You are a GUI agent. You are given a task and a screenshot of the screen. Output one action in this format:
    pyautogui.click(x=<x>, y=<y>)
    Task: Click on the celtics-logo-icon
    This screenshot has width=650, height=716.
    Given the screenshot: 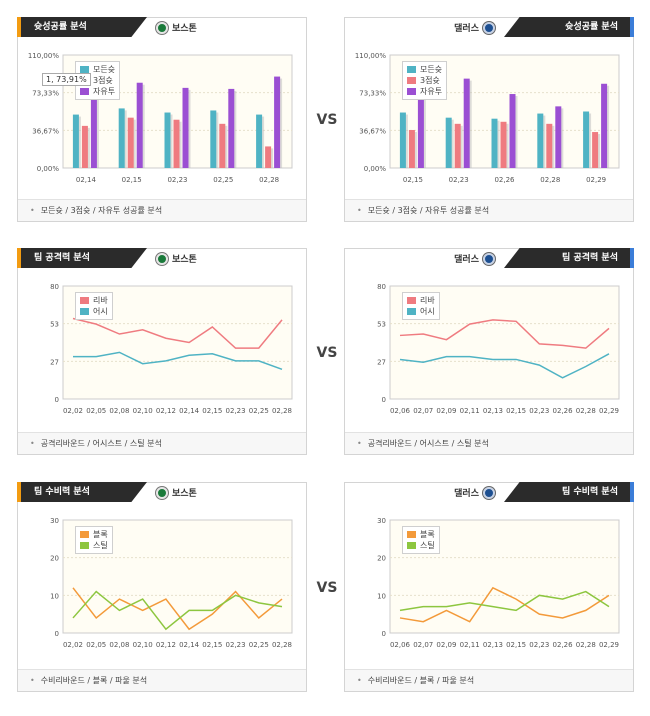 What is the action you would take?
    pyautogui.click(x=162, y=258)
    